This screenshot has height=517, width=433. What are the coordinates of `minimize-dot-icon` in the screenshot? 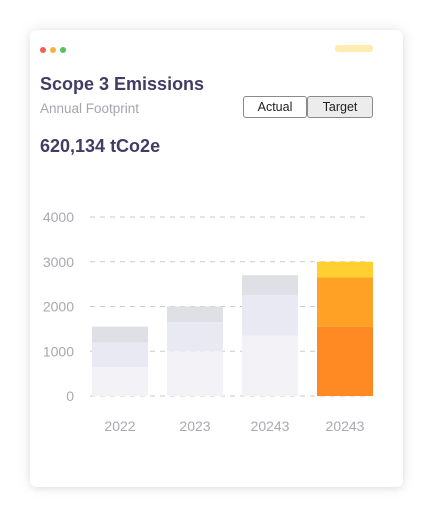 It's located at (53, 50).